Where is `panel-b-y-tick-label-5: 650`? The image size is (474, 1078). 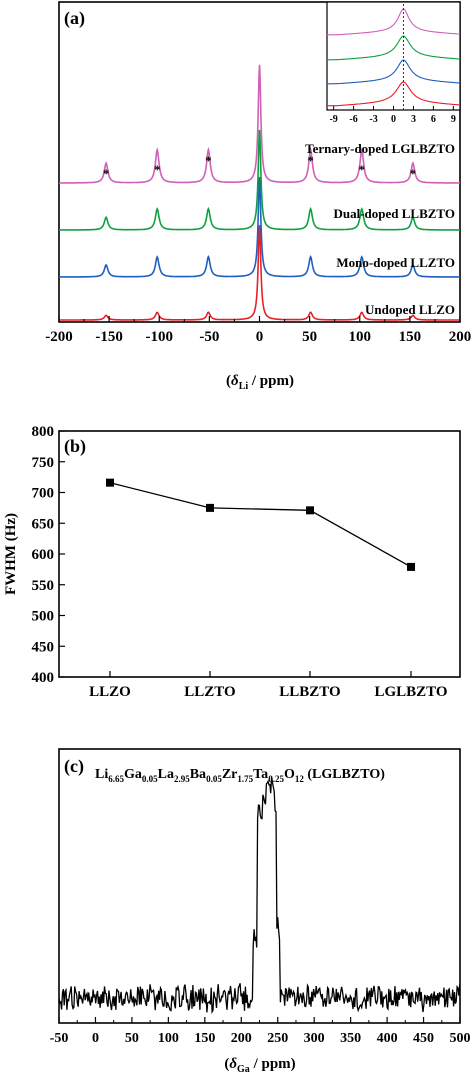
panel-b-y-tick-label-5: 650 is located at coordinates (43, 524).